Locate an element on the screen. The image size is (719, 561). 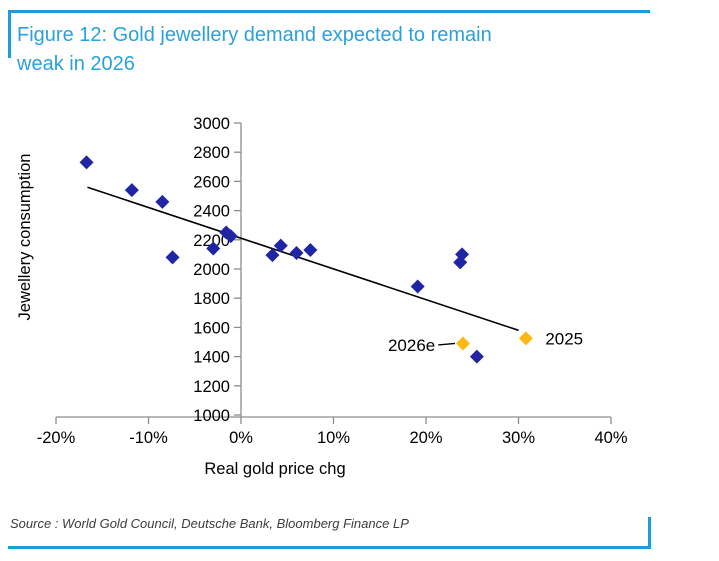
x-tick-label: 30% is located at coordinates (518, 438).